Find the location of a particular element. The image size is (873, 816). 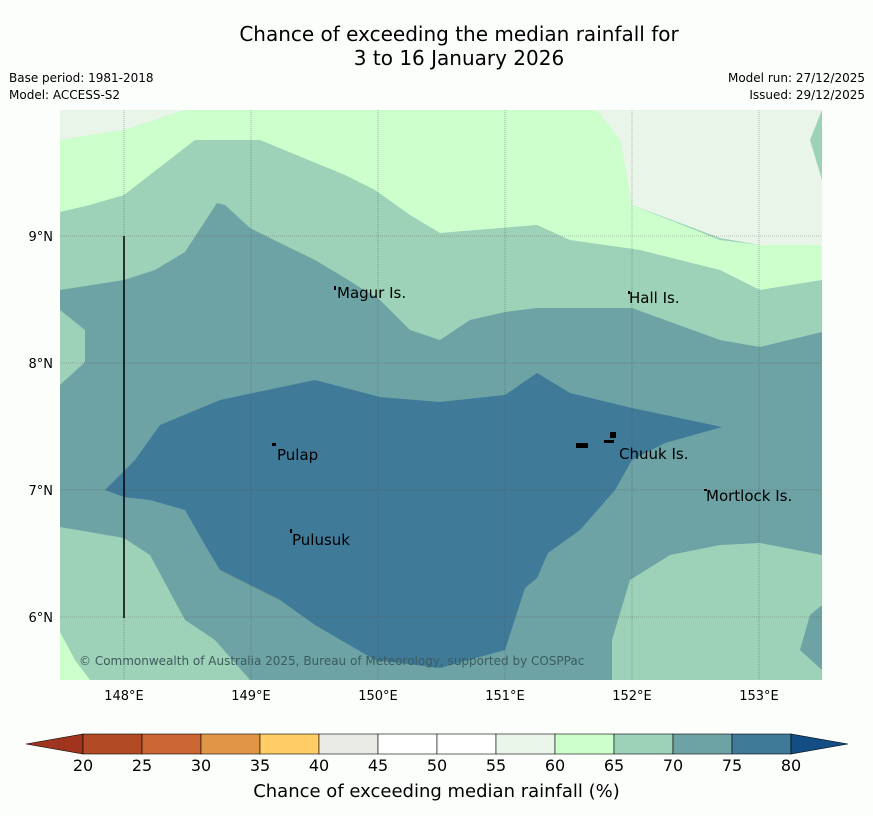

colorbar-tick: 20 is located at coordinates (83, 765).